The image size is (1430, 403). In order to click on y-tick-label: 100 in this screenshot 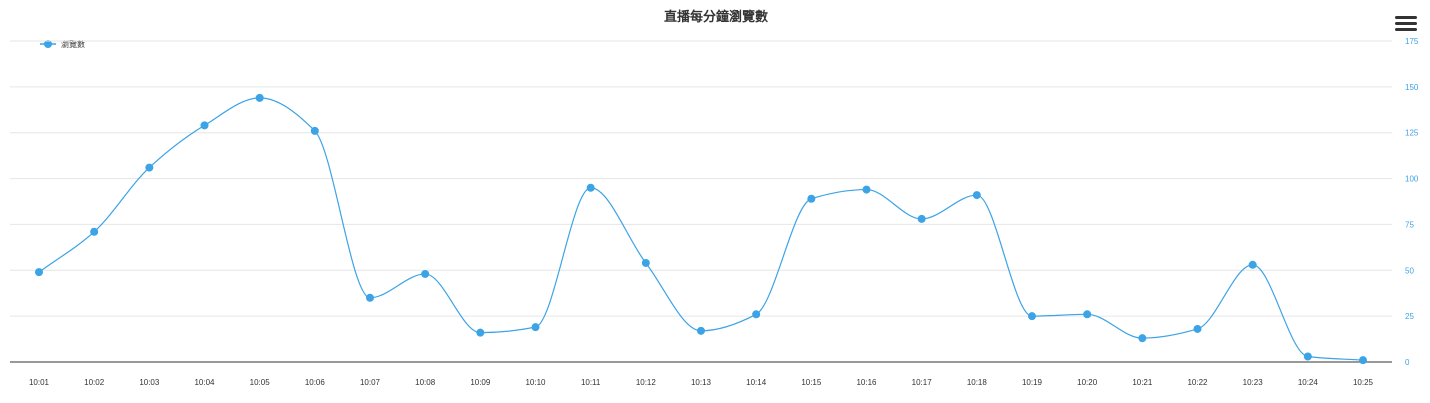, I will do `click(1412, 179)`.